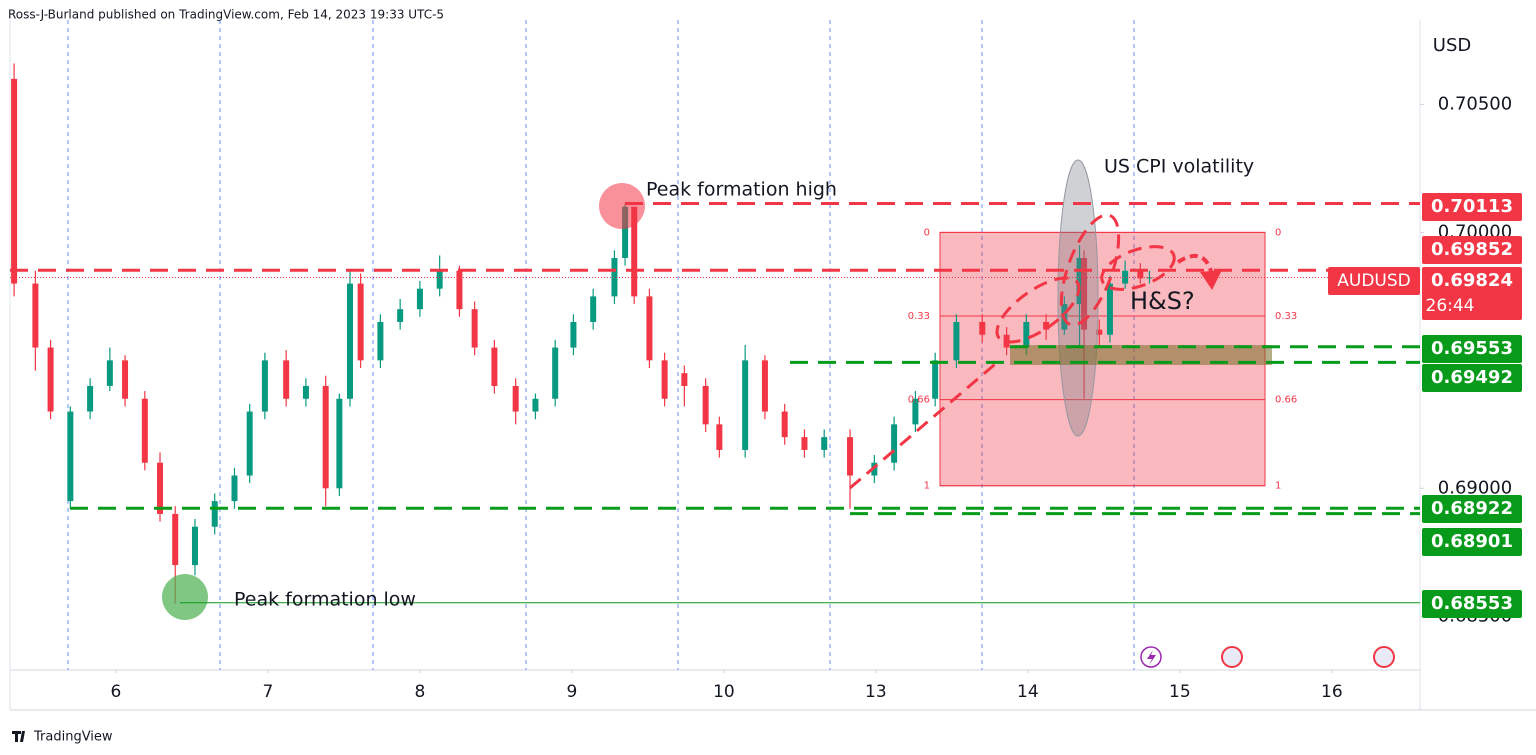  I want to click on price-label: 0.68922, so click(1472, 508).